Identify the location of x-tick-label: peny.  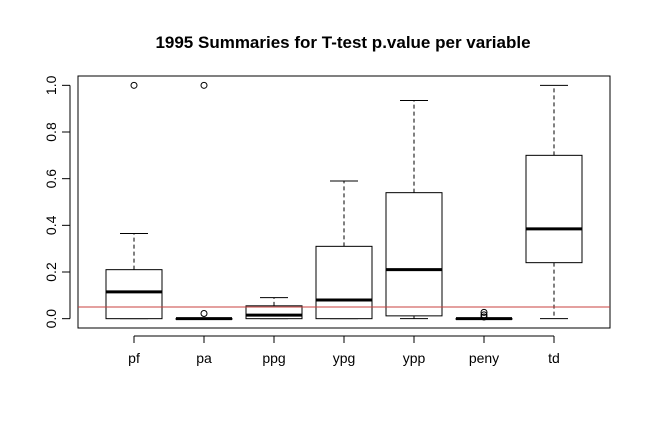
(484, 358).